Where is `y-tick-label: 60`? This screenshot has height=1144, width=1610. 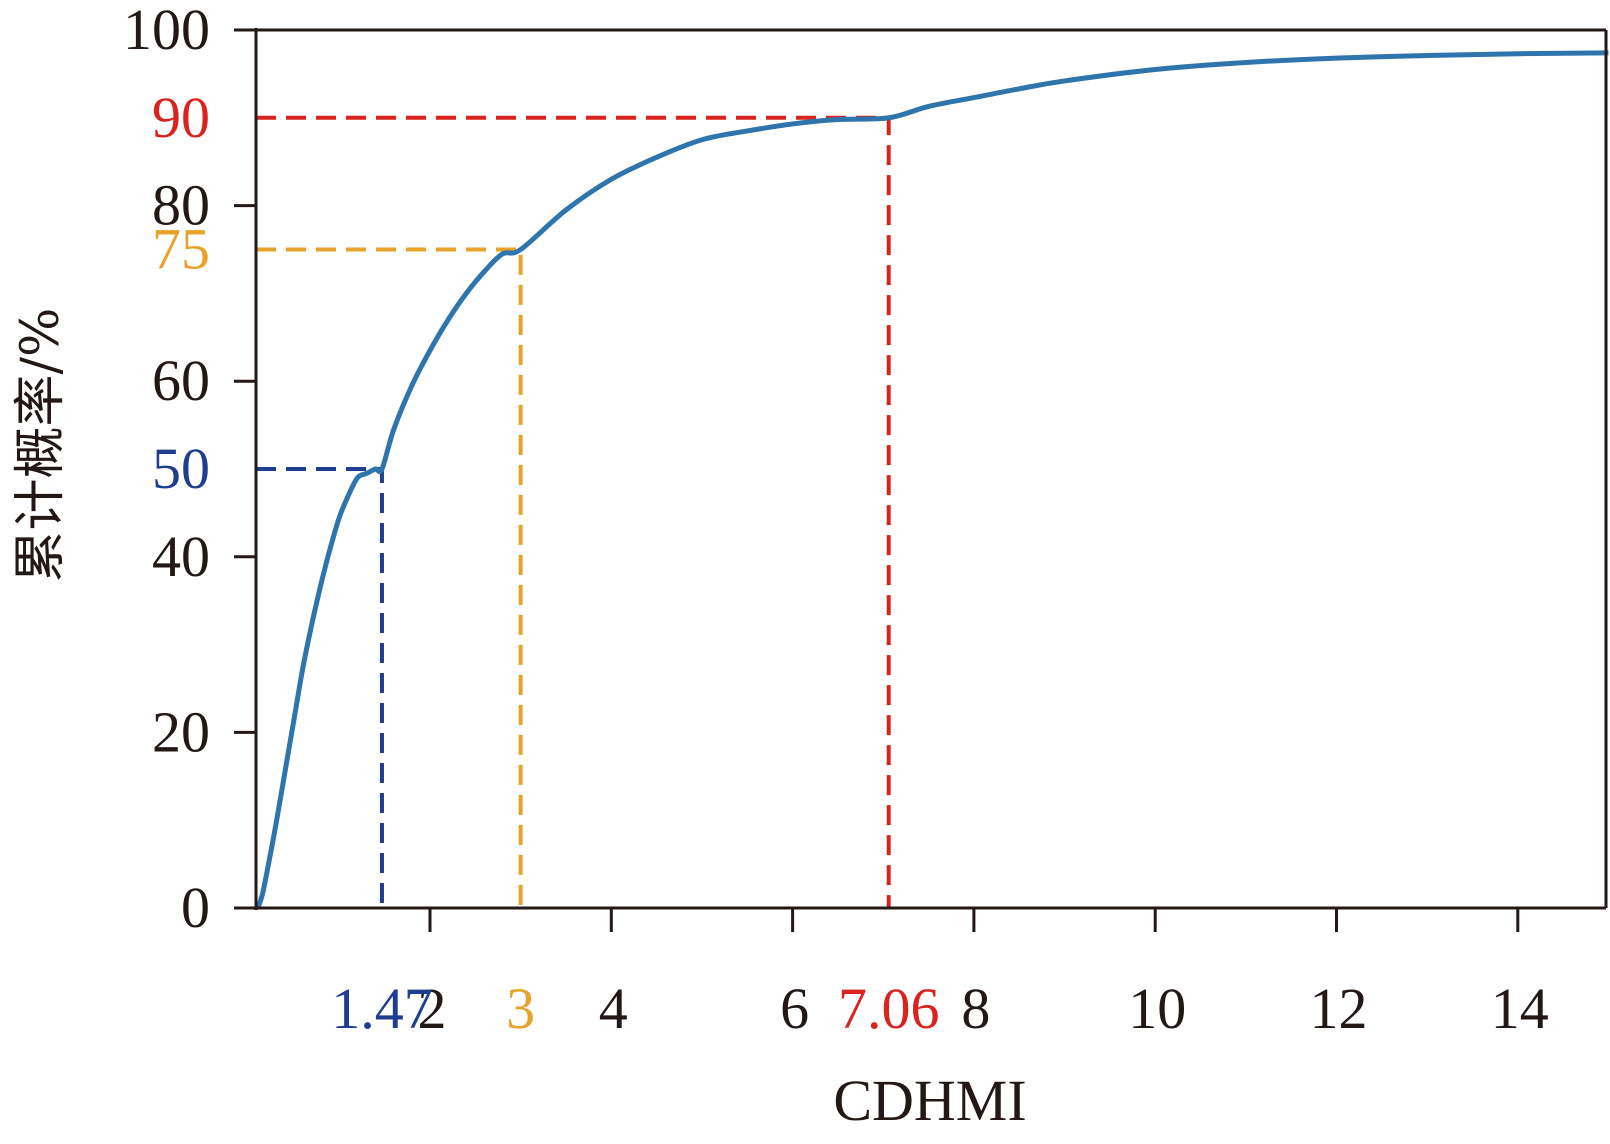 y-tick-label: 60 is located at coordinates (181, 380).